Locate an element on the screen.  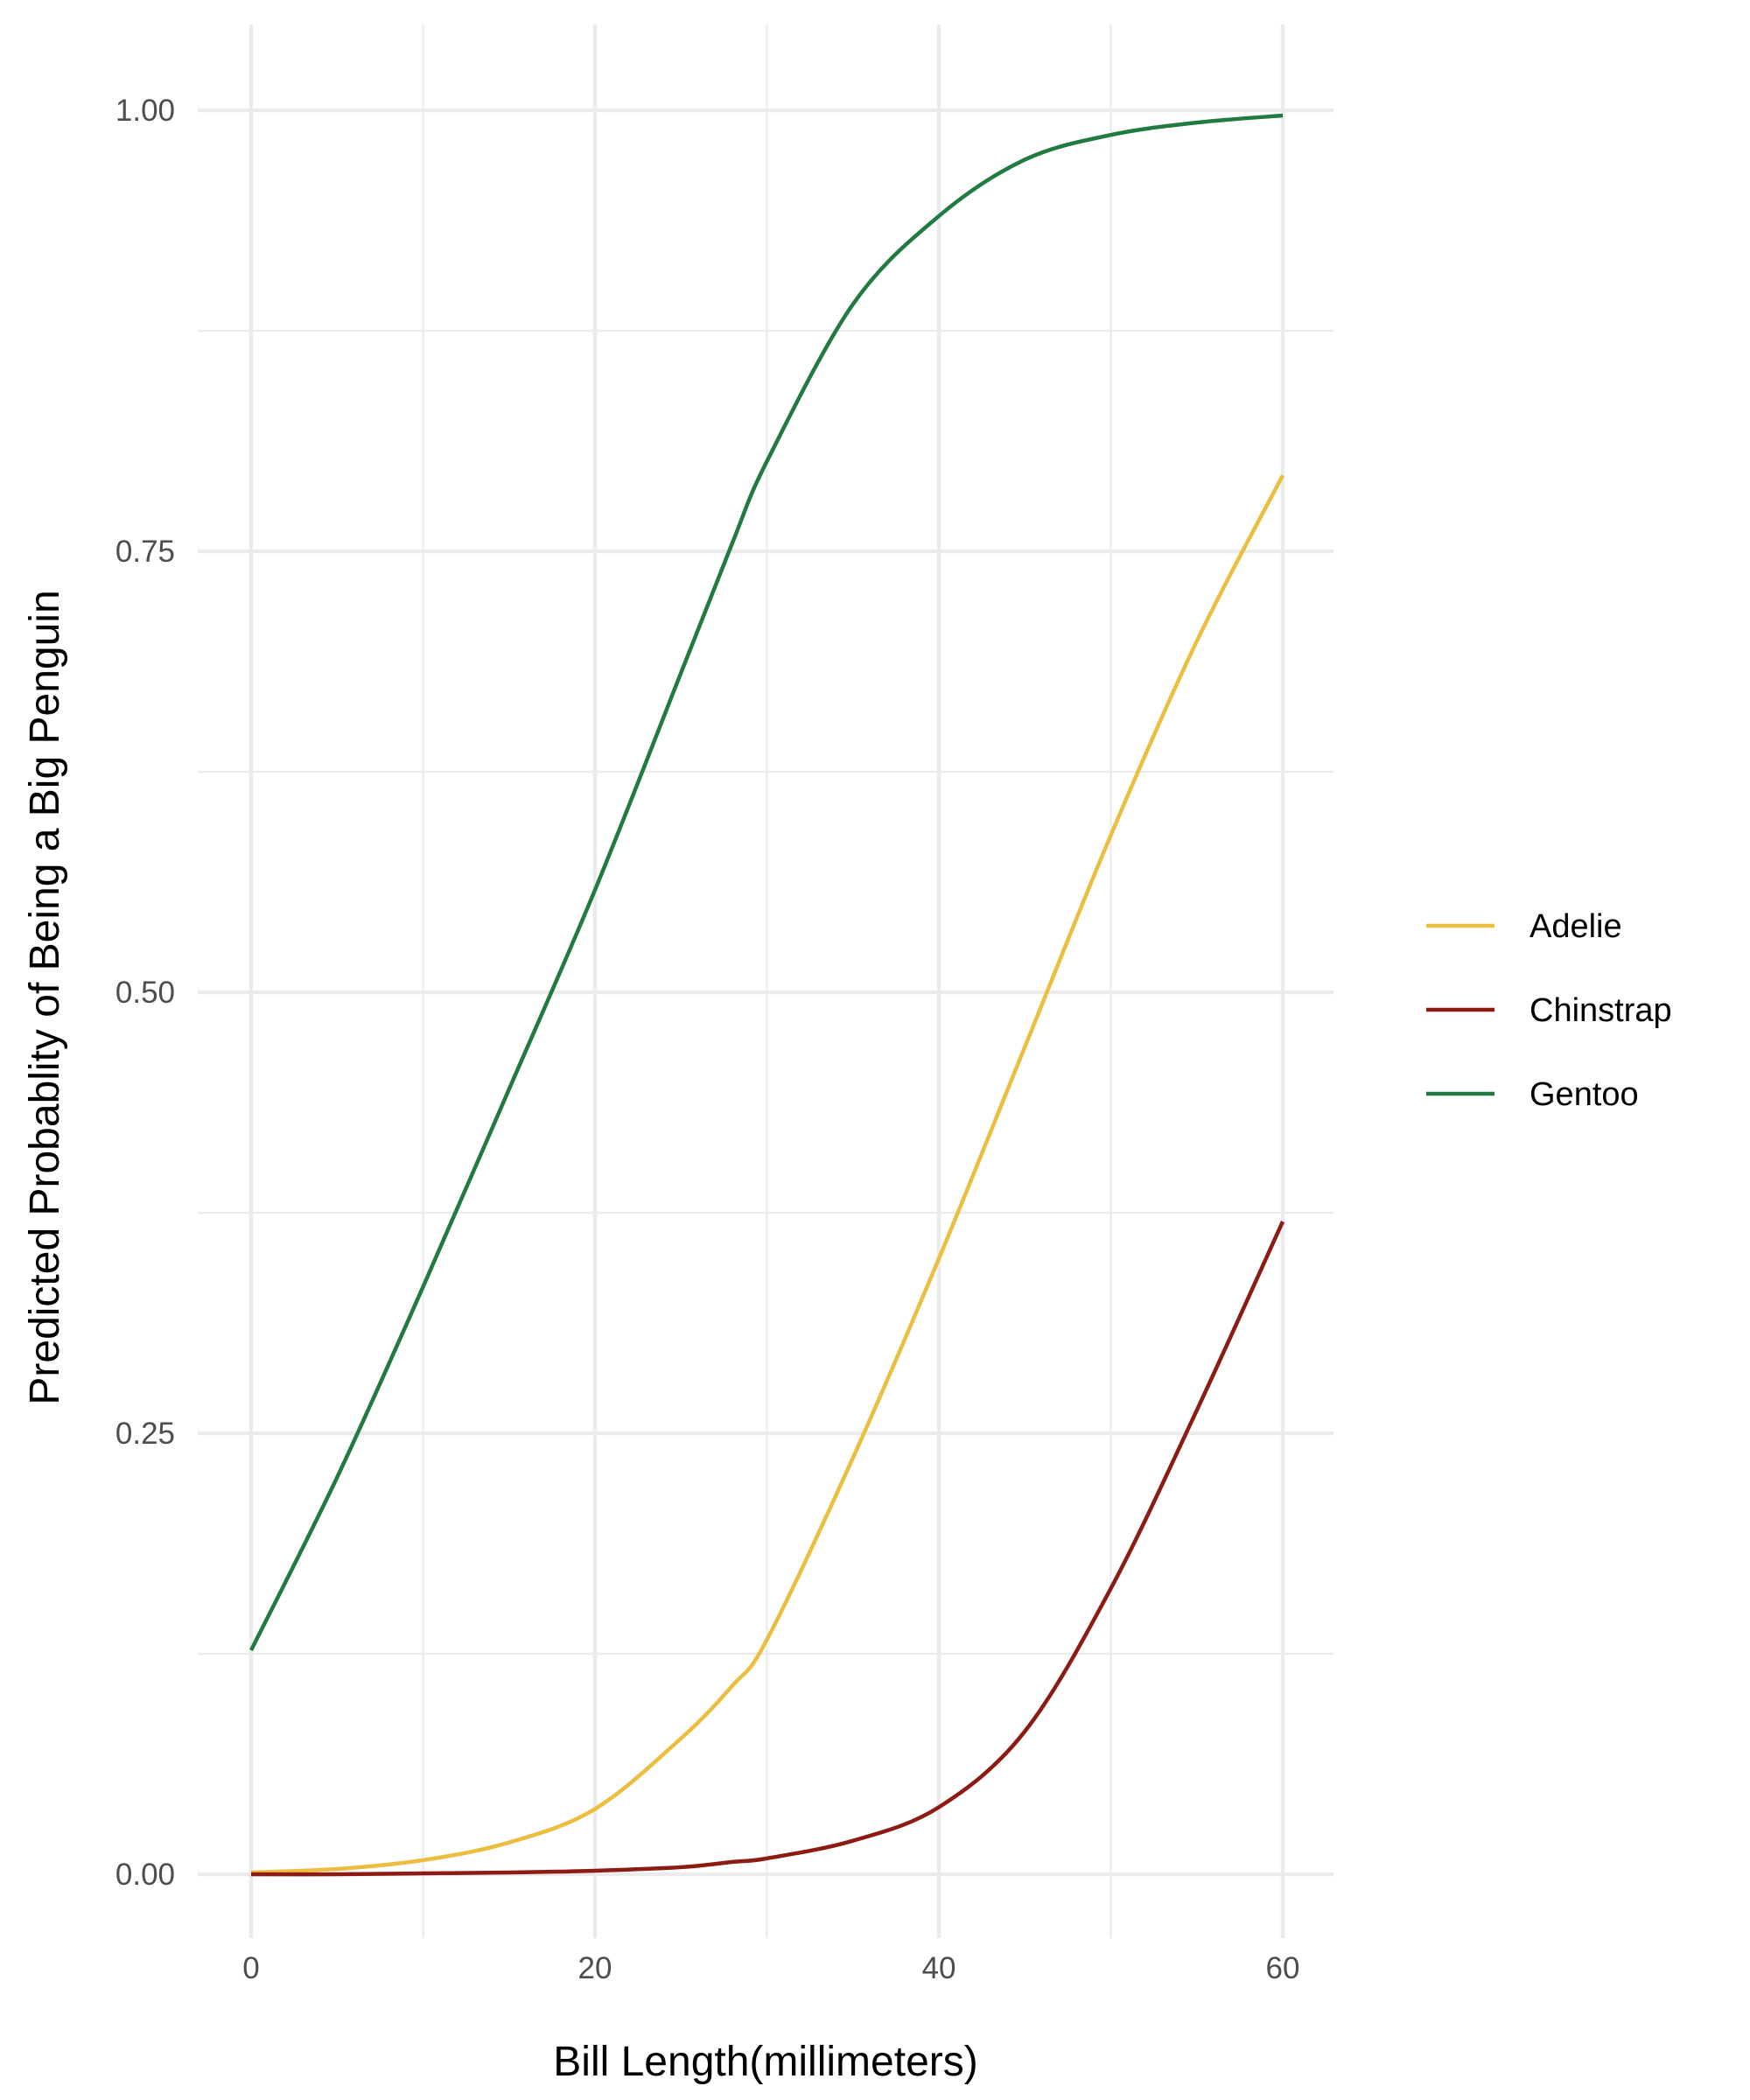
legend-label-chinstrap: Chinstrap is located at coordinates (1601, 1010).